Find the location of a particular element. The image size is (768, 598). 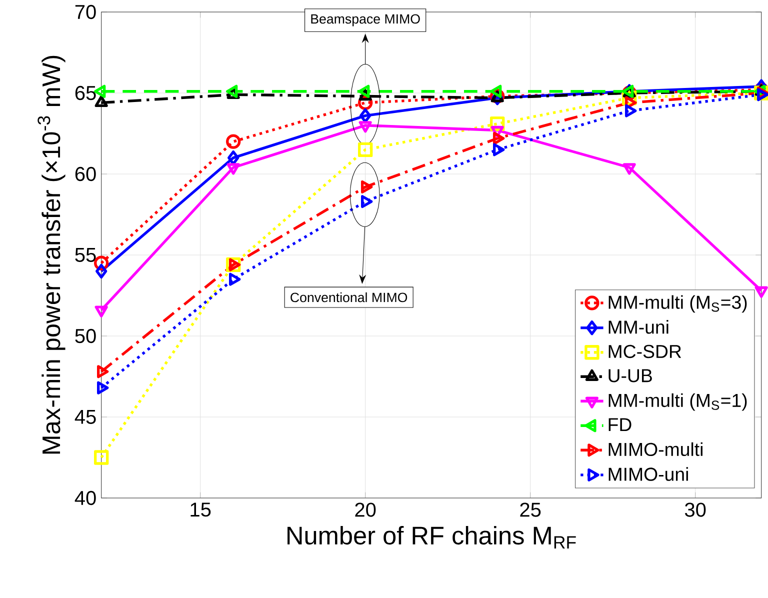

x-tick-label: 30 is located at coordinates (695, 509).